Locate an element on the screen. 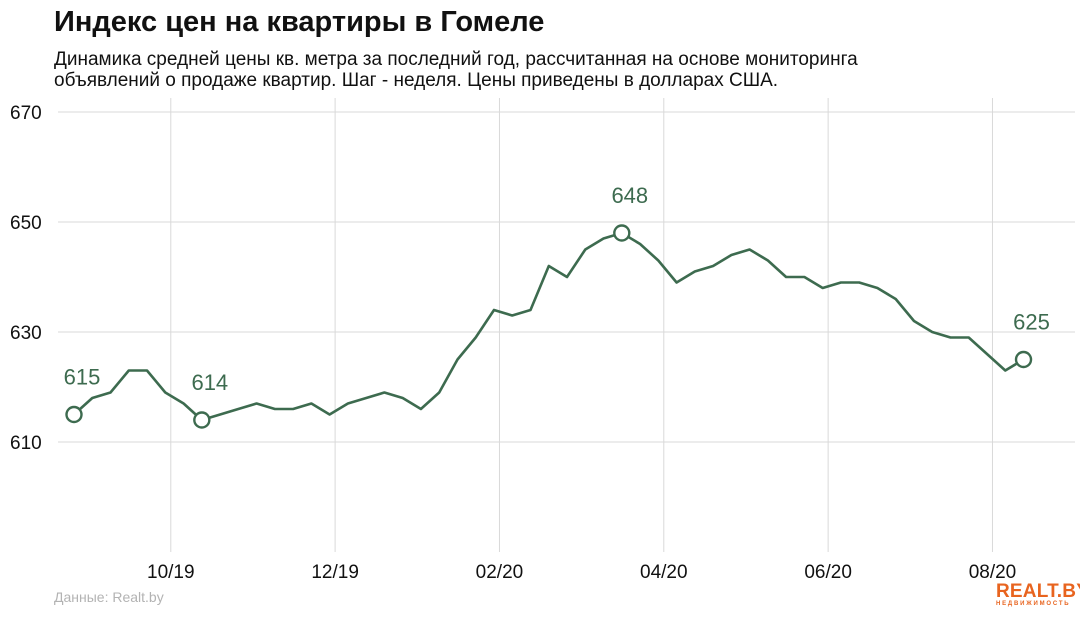 This screenshot has height=617, width=1080. x-tick-label: 02/20 is located at coordinates (500, 572).